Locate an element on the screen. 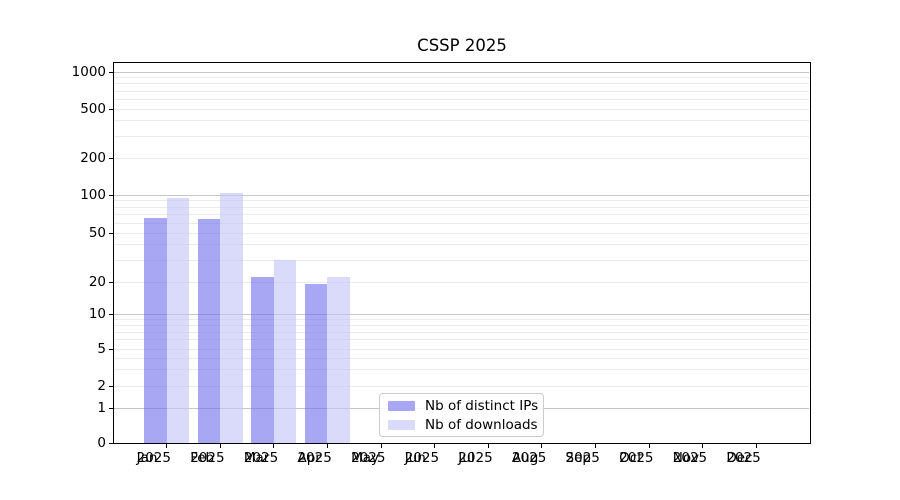 The height and width of the screenshot is (500, 900). y-tick-label: 500 is located at coordinates (93, 108).